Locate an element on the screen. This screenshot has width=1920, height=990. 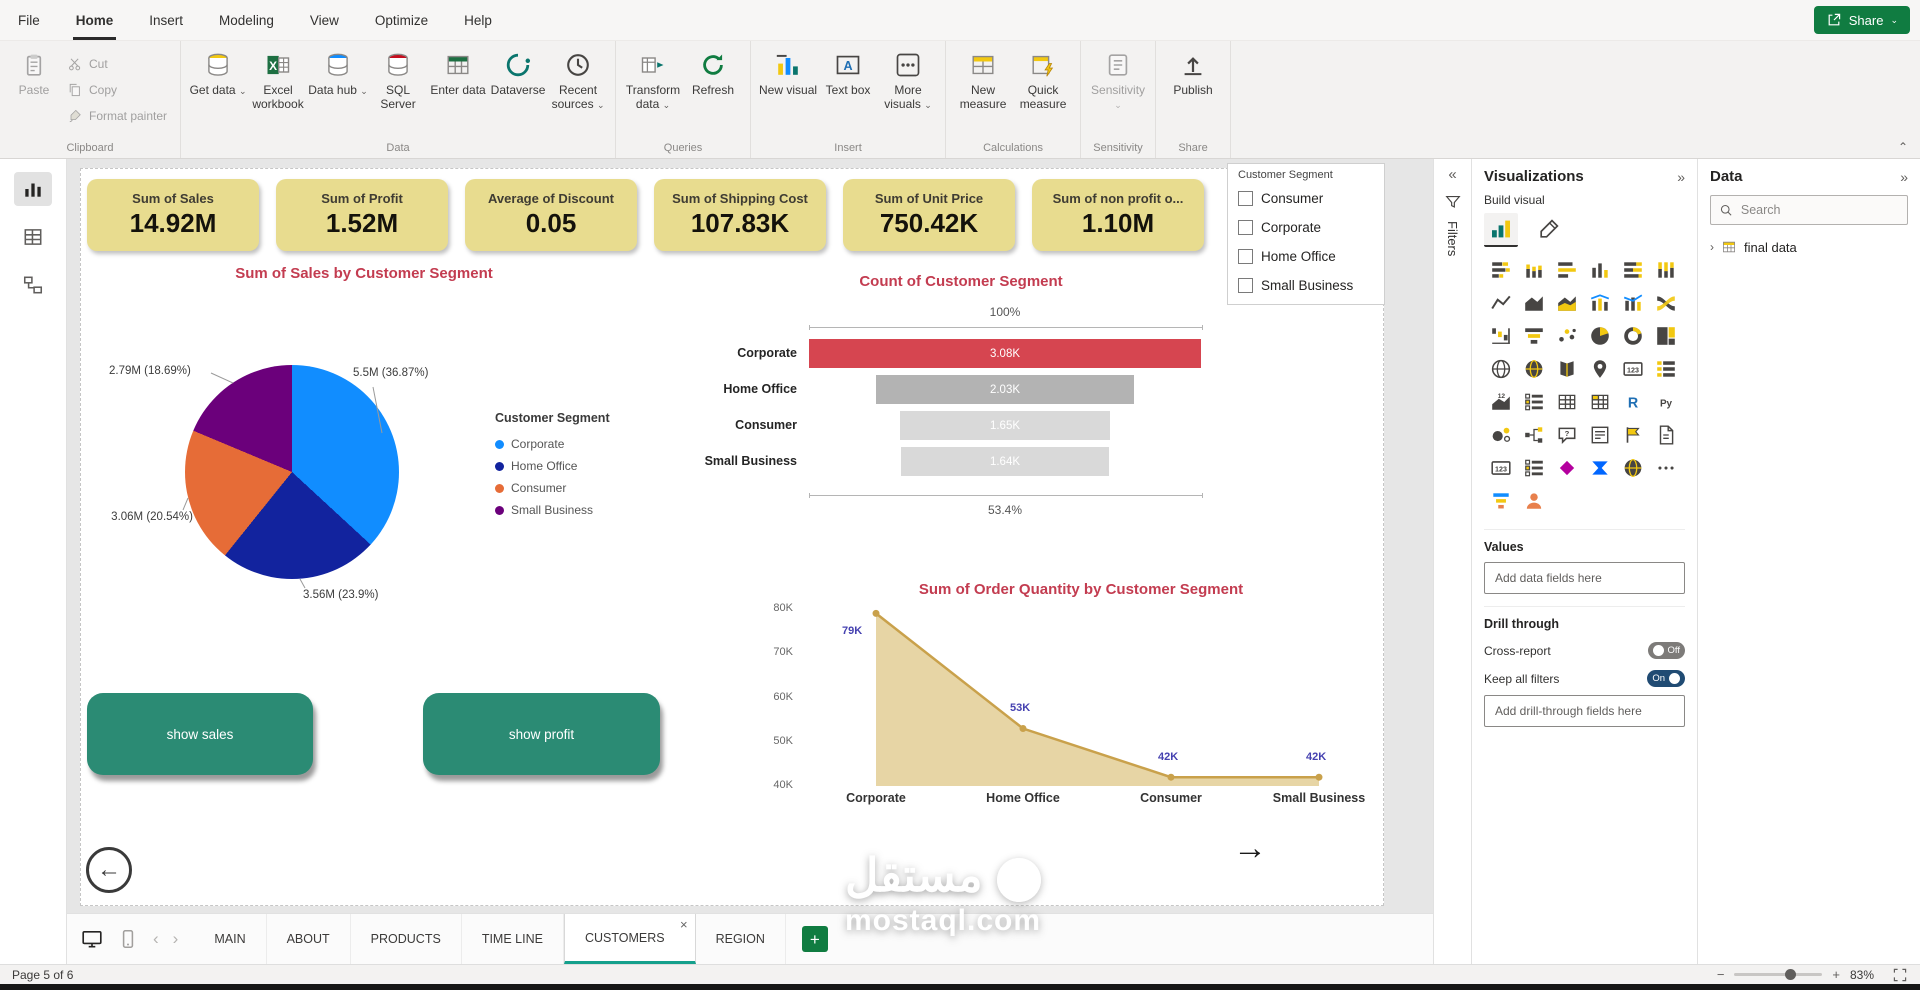
page-tab: CUSTOMERS × is located at coordinates (629, 939).